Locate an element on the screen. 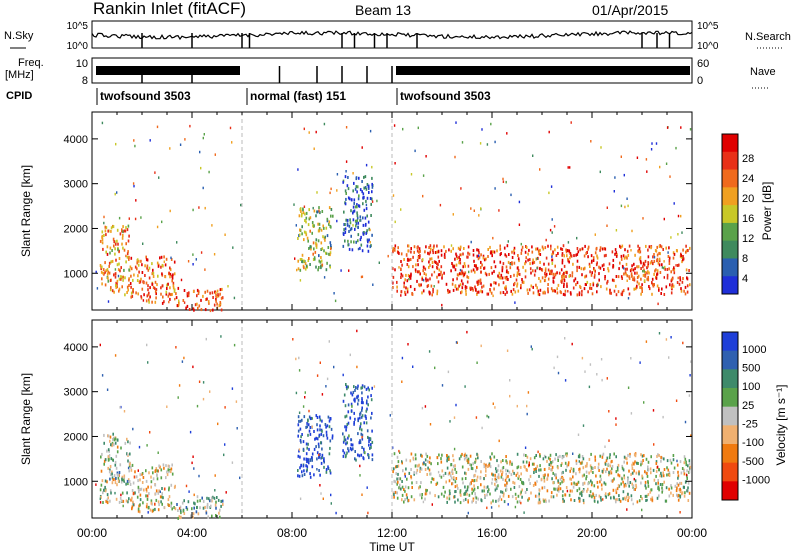  y-tick-label: 3000 is located at coordinates (76, 393).